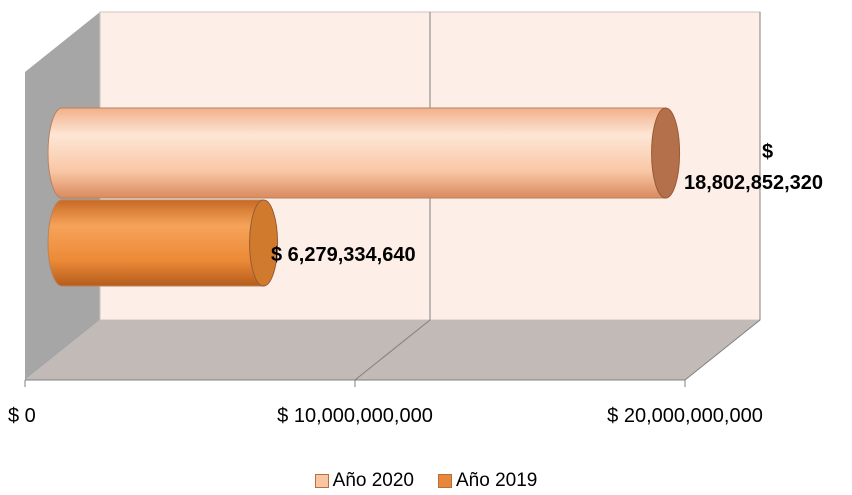 This screenshot has height=495, width=852. What do you see at coordinates (685, 416) in the screenshot?
I see `tick-label: $ 20,000,000,000` at bounding box center [685, 416].